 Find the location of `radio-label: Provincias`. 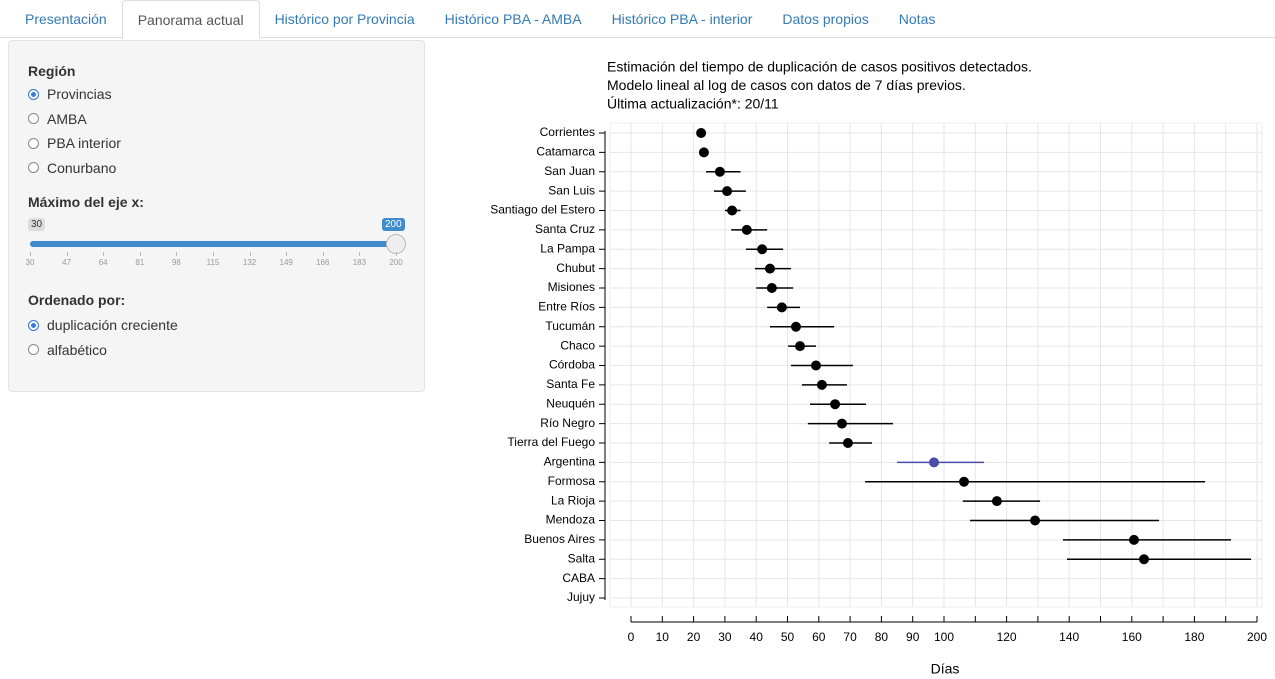

radio-label: Provincias is located at coordinates (79, 94).